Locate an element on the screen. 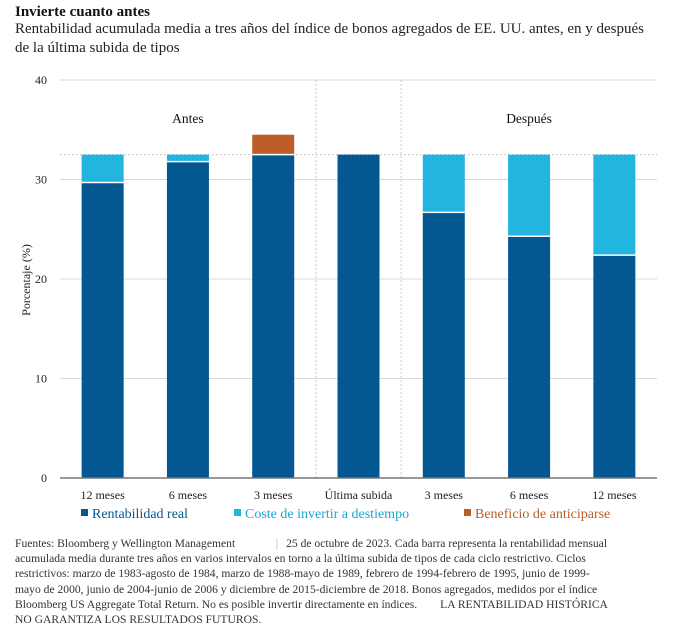 The image size is (681, 629). y-tick-label: 30 is located at coordinates (41, 180).